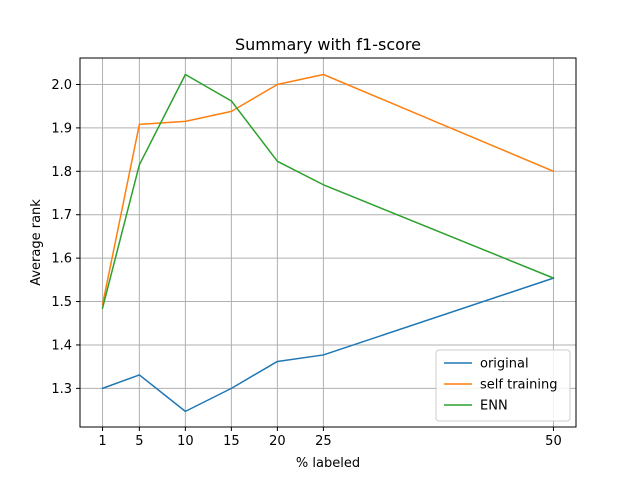 Image resolution: width=640 pixels, height=480 pixels. What do you see at coordinates (328, 44) in the screenshot?
I see `chart-title: Summary with f1-score` at bounding box center [328, 44].